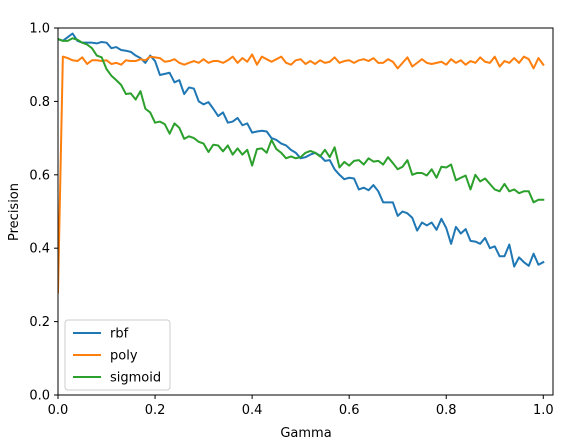 The height and width of the screenshot is (444, 585). What do you see at coordinates (39, 249) in the screenshot?
I see `y-tick-label: 0.4` at bounding box center [39, 249].